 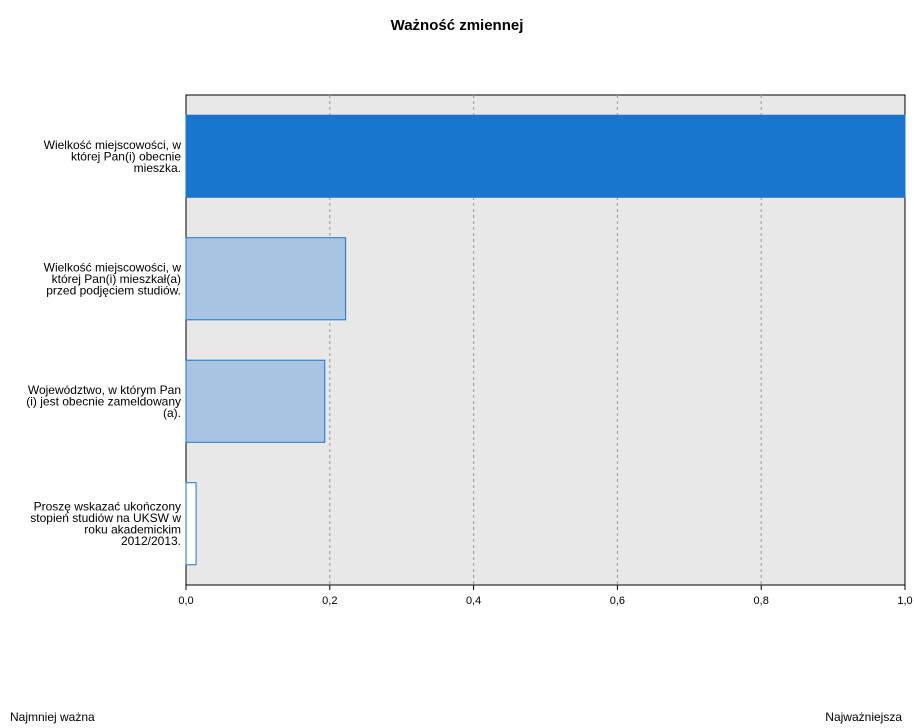 What do you see at coordinates (52, 717) in the screenshot?
I see `legend-low-label: Najmniej ważna` at bounding box center [52, 717].